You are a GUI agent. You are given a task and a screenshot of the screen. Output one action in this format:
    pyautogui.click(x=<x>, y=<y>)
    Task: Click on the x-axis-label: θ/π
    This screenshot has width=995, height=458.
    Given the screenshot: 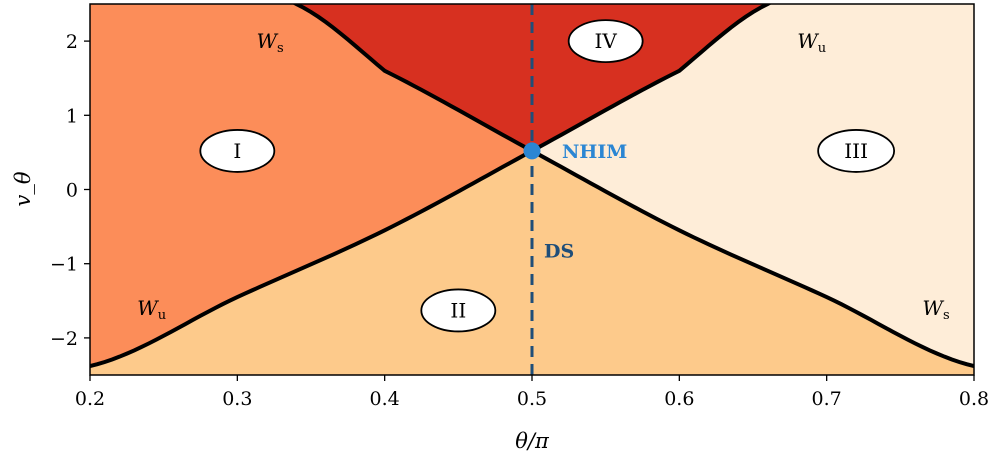 What is the action you would take?
    pyautogui.click(x=532, y=441)
    